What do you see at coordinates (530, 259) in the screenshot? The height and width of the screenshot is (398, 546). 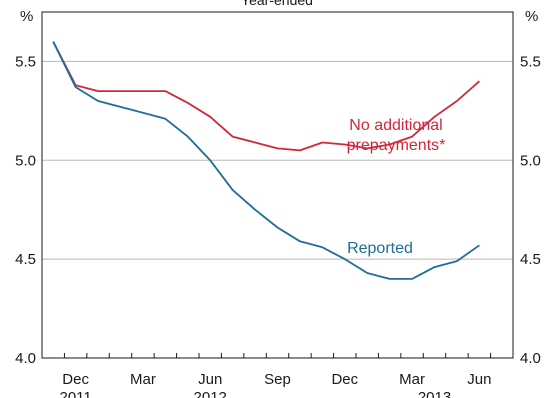 I see `y-tick-label-right: 4.5` at bounding box center [530, 259].